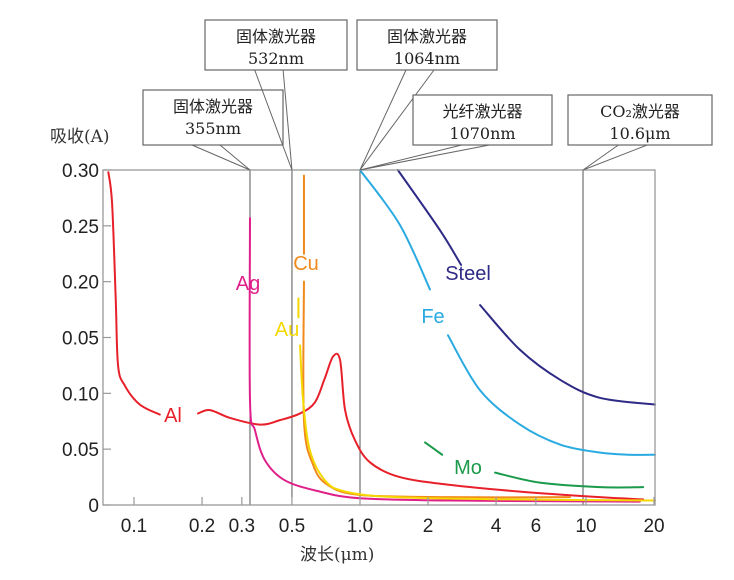  What do you see at coordinates (468, 274) in the screenshot?
I see `series-label: Steel` at bounding box center [468, 274].